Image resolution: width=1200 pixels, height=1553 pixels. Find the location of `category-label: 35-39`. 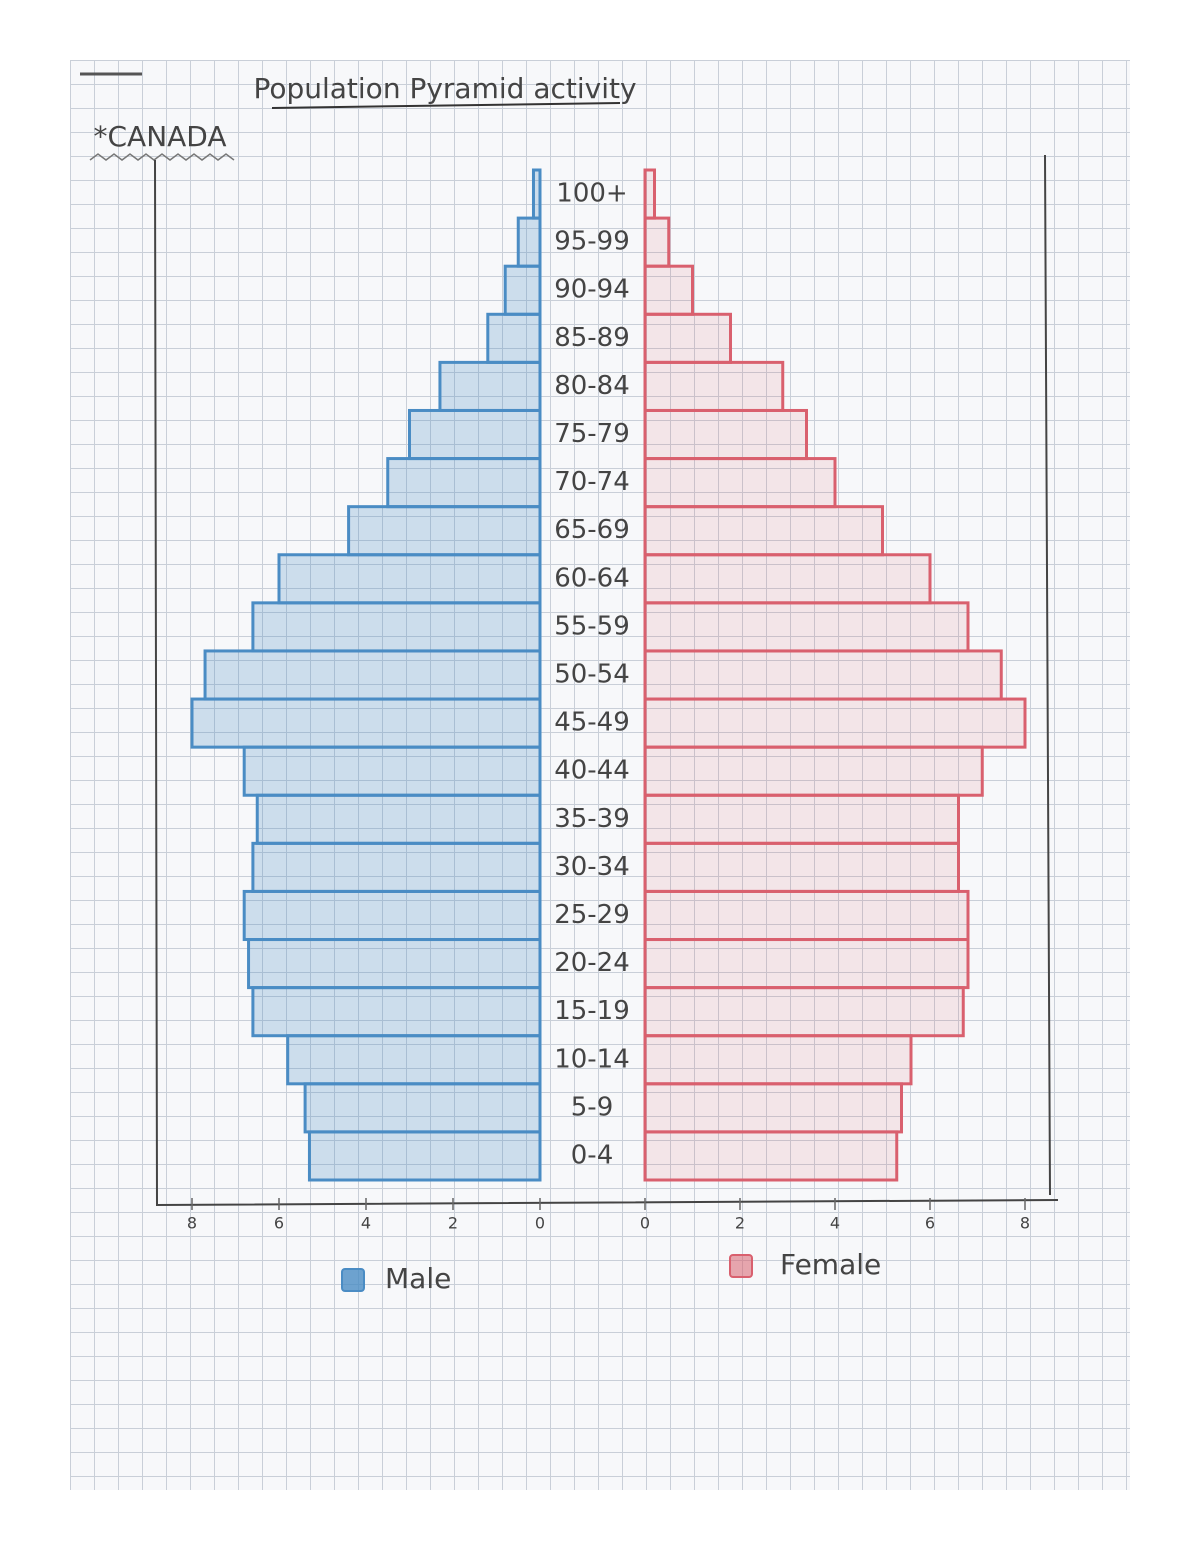

category-label: 35-39 is located at coordinates (592, 819).